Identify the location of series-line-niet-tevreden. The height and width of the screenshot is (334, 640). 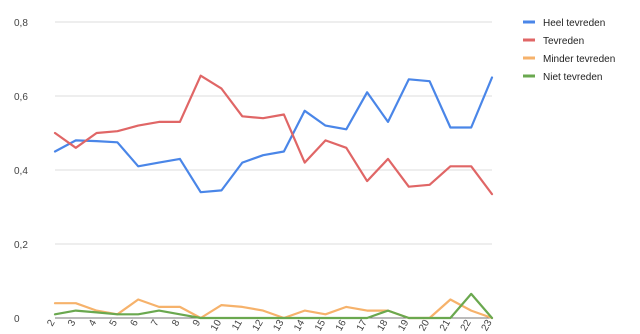
(273, 306).